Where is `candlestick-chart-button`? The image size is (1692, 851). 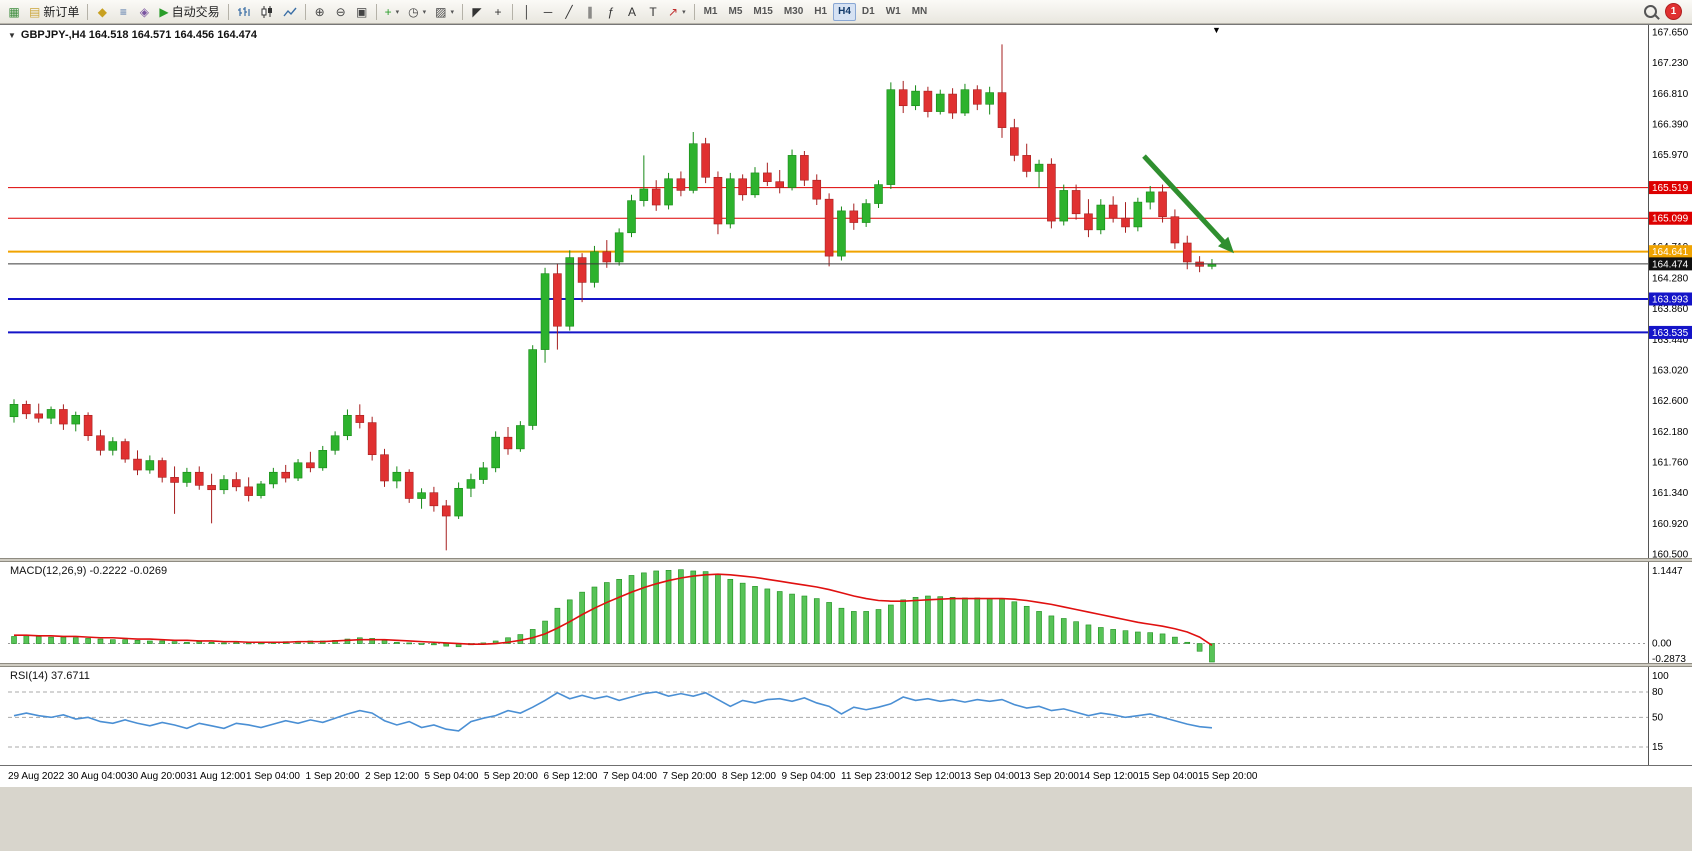
candlestick-chart-button is located at coordinates (267, 12).